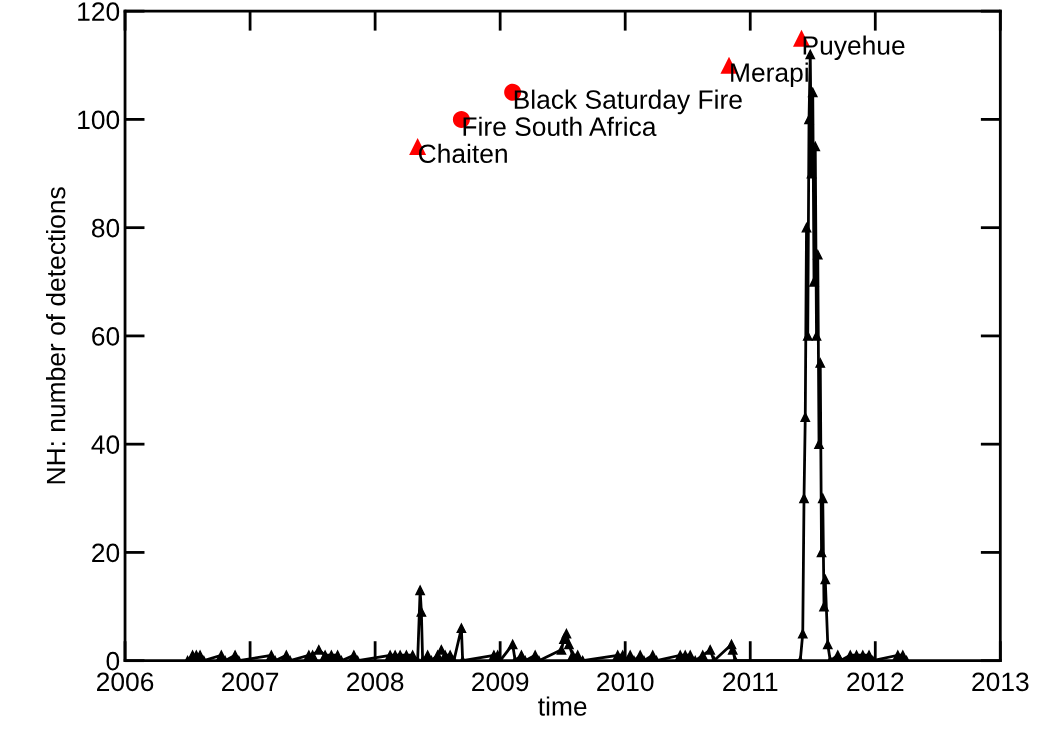 Image resolution: width=1042 pixels, height=744 pixels. Describe the element at coordinates (99, 120) in the screenshot. I see `y-tick-label: 100` at that location.